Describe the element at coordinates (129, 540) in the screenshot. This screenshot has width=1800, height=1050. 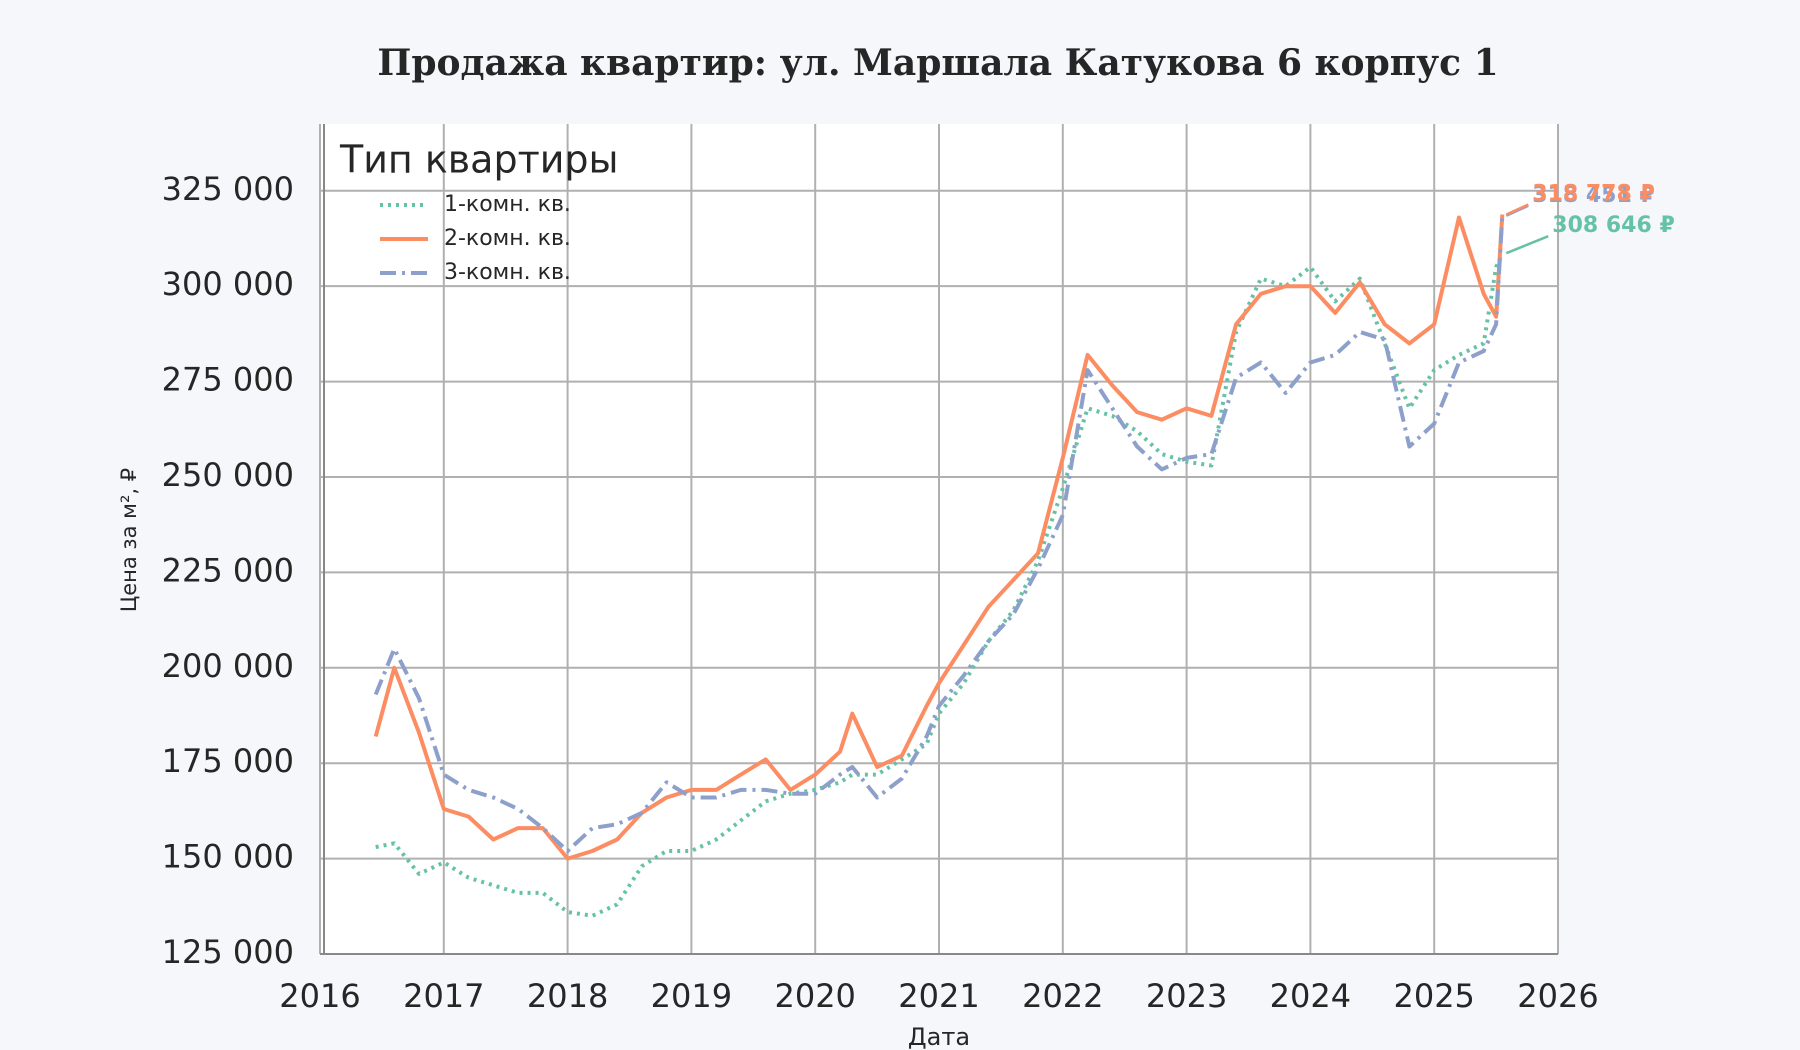
I see `y-axis-label: Цена за м², ₽` at that location.